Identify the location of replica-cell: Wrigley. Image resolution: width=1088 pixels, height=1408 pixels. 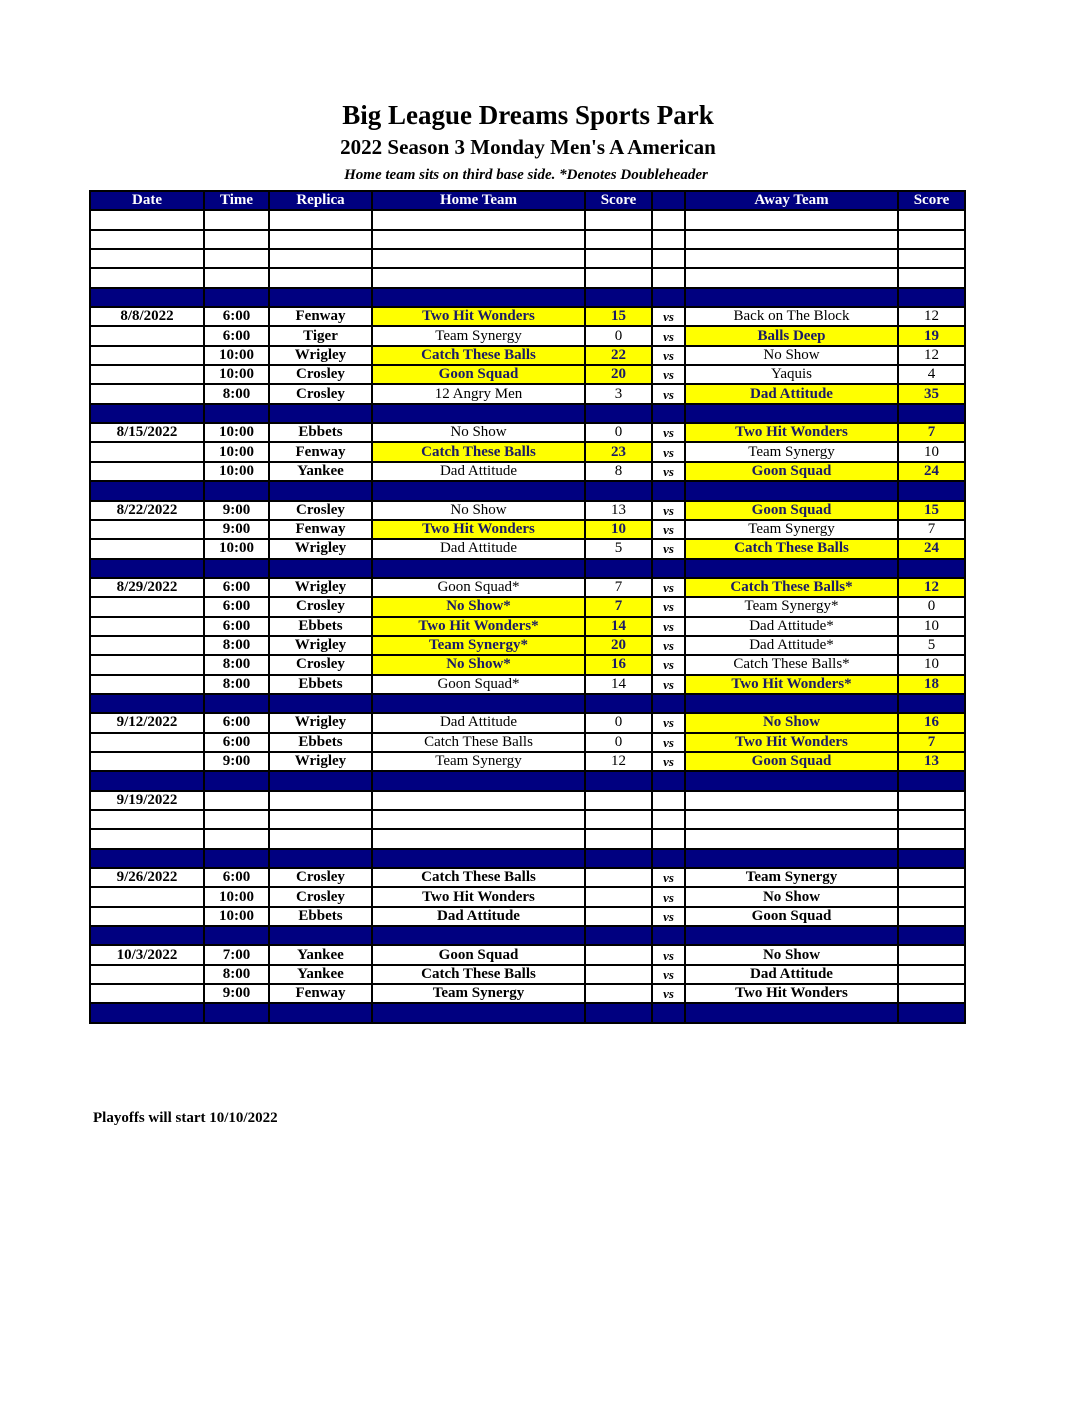
(320, 549).